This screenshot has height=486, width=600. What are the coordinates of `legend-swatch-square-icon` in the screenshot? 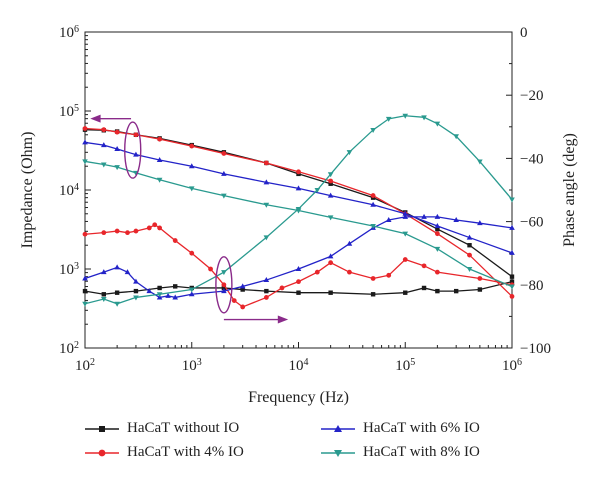 It's located at (102, 428).